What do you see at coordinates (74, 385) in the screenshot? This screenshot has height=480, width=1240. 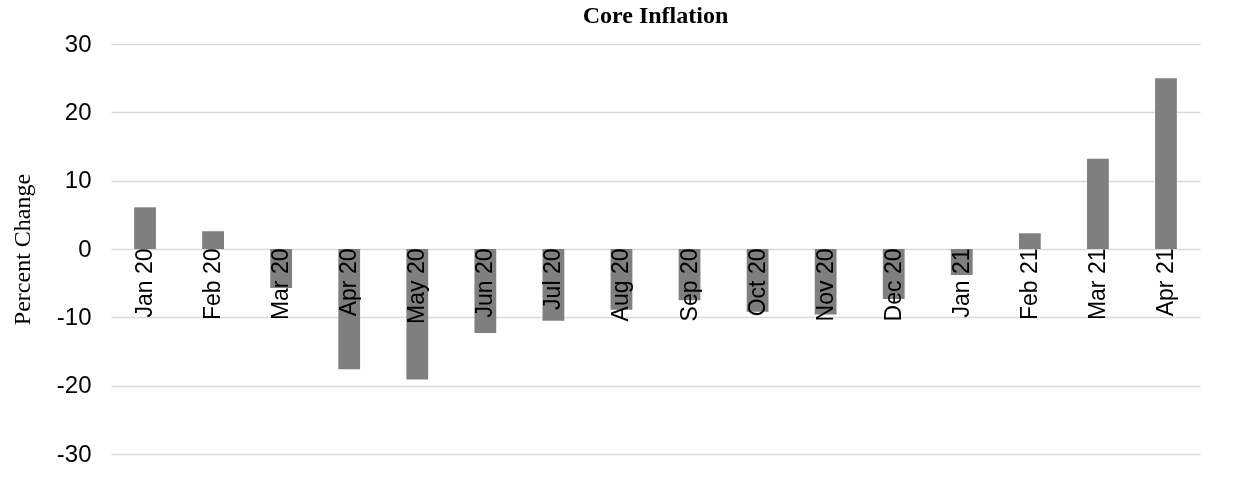 I see `y-tick-label: -20` at bounding box center [74, 385].